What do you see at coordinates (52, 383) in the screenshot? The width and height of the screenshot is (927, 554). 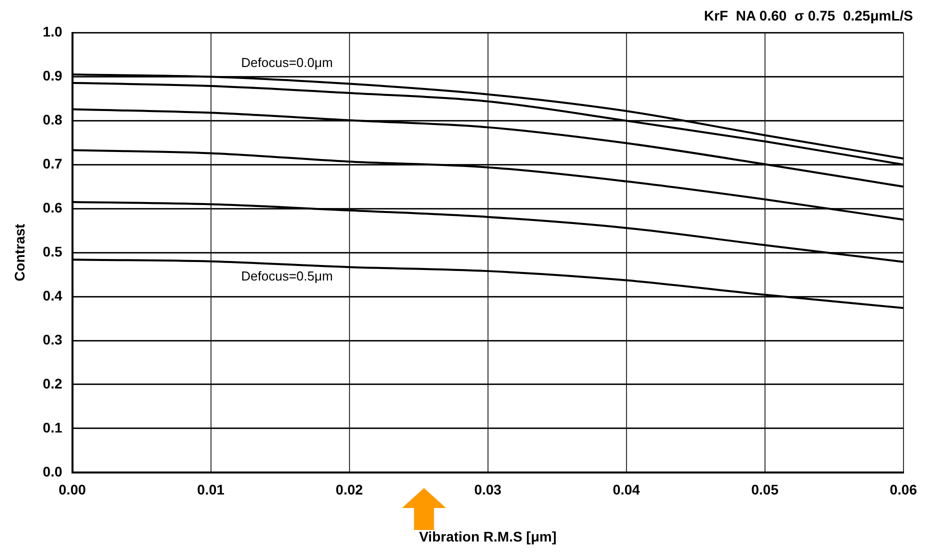 I see `y-tick-label: 0.2` at bounding box center [52, 383].